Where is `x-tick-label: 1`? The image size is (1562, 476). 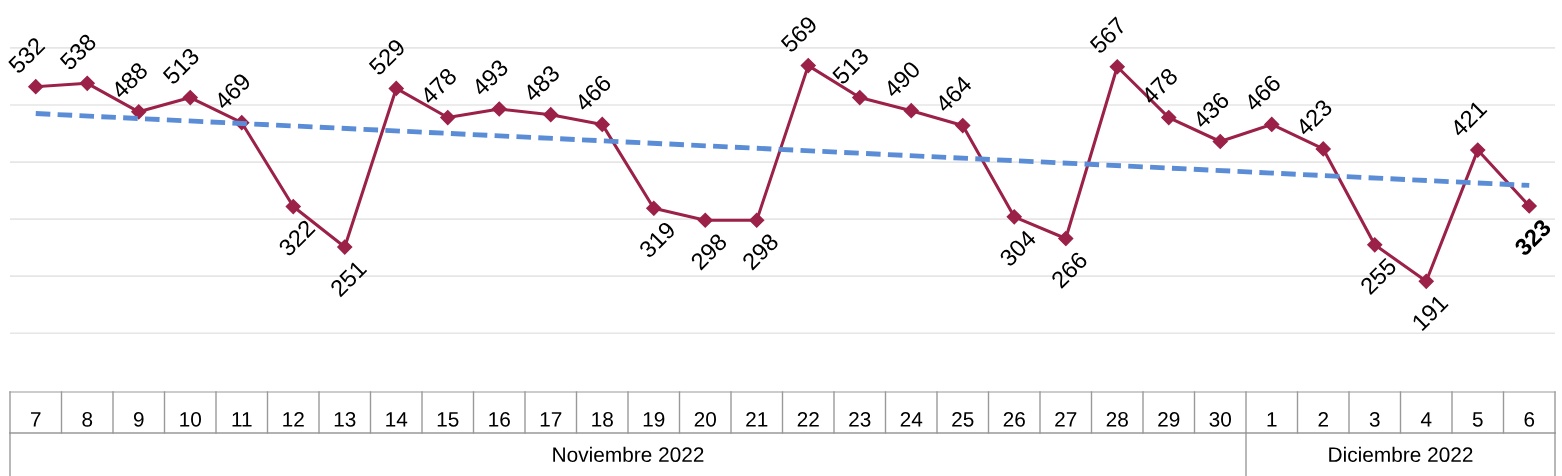
x-tick-label: 1 is located at coordinates (1272, 419).